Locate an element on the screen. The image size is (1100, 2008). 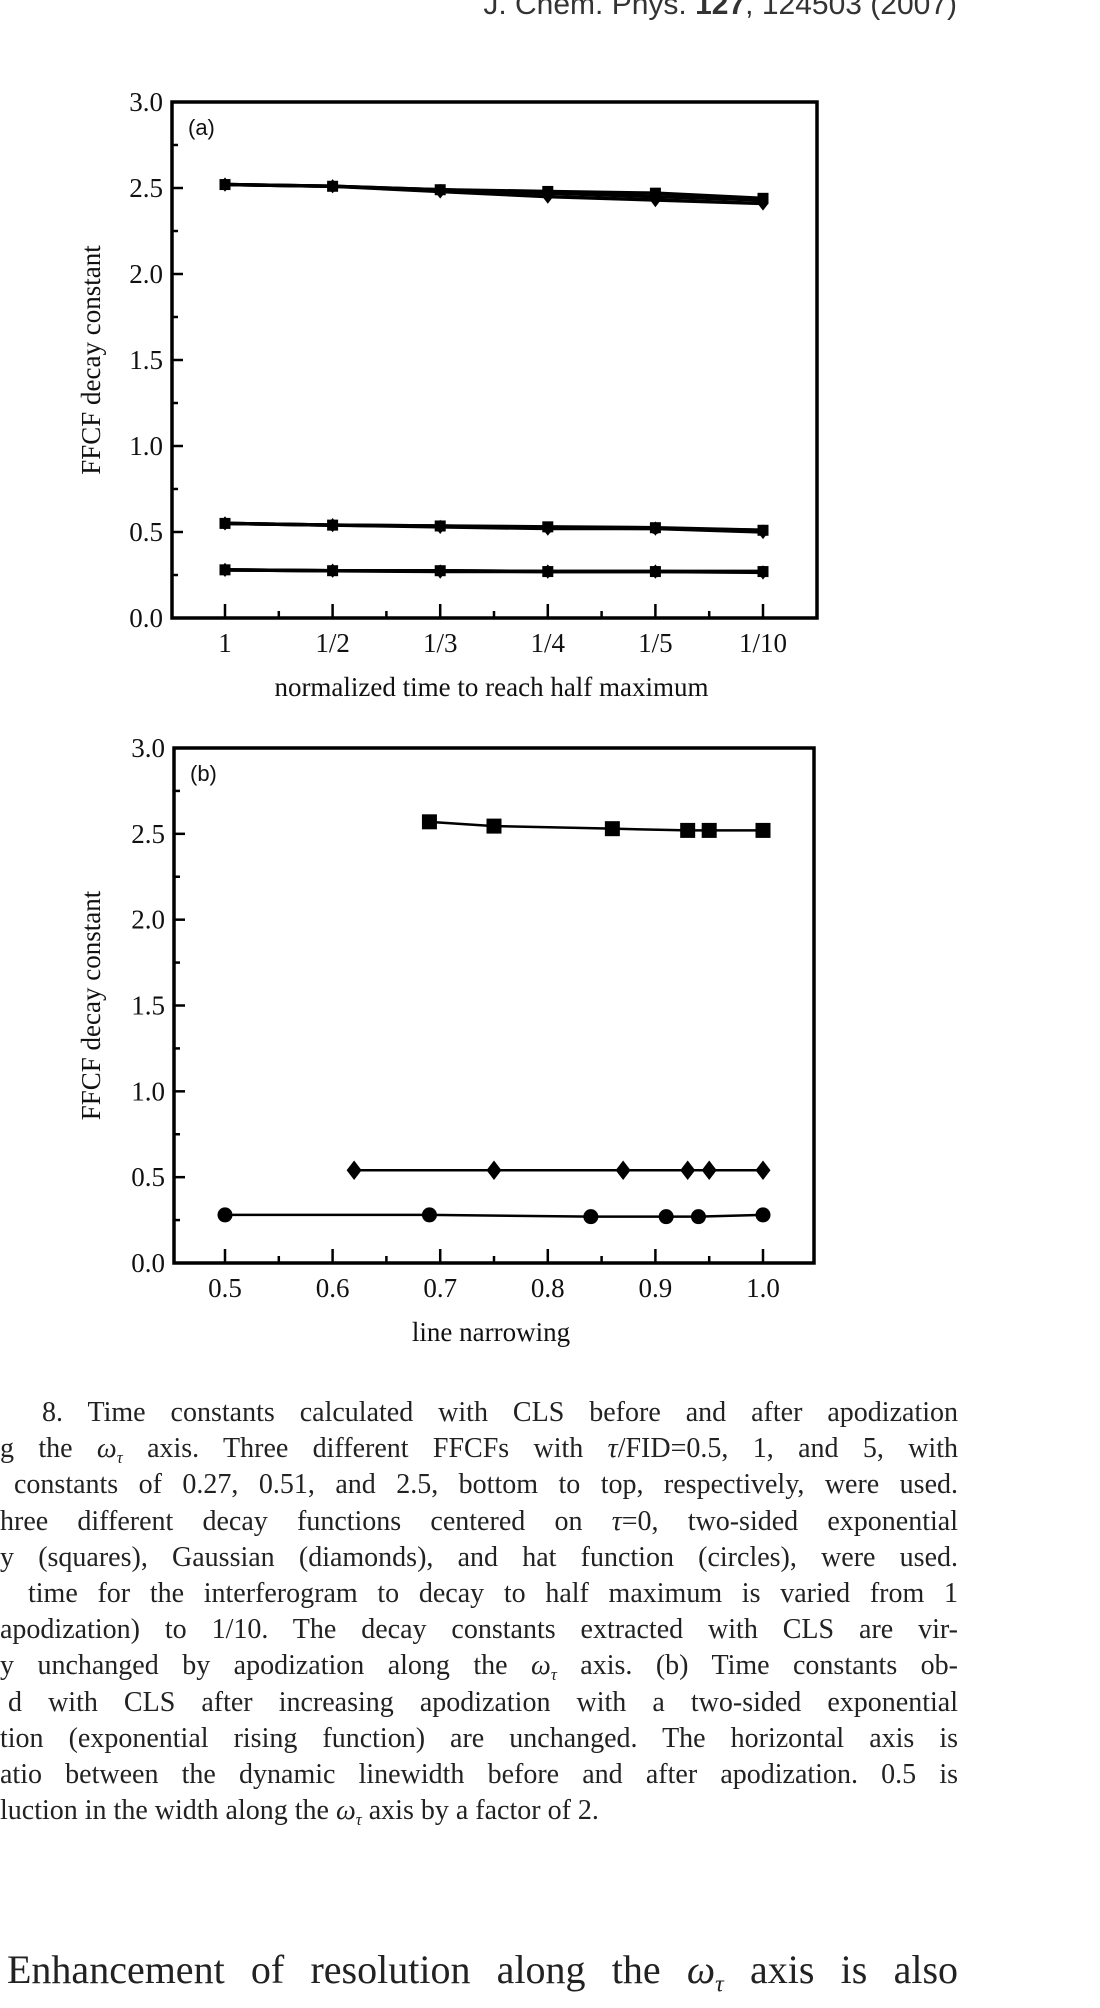
x-tick-label: 0.9 is located at coordinates (656, 1288).